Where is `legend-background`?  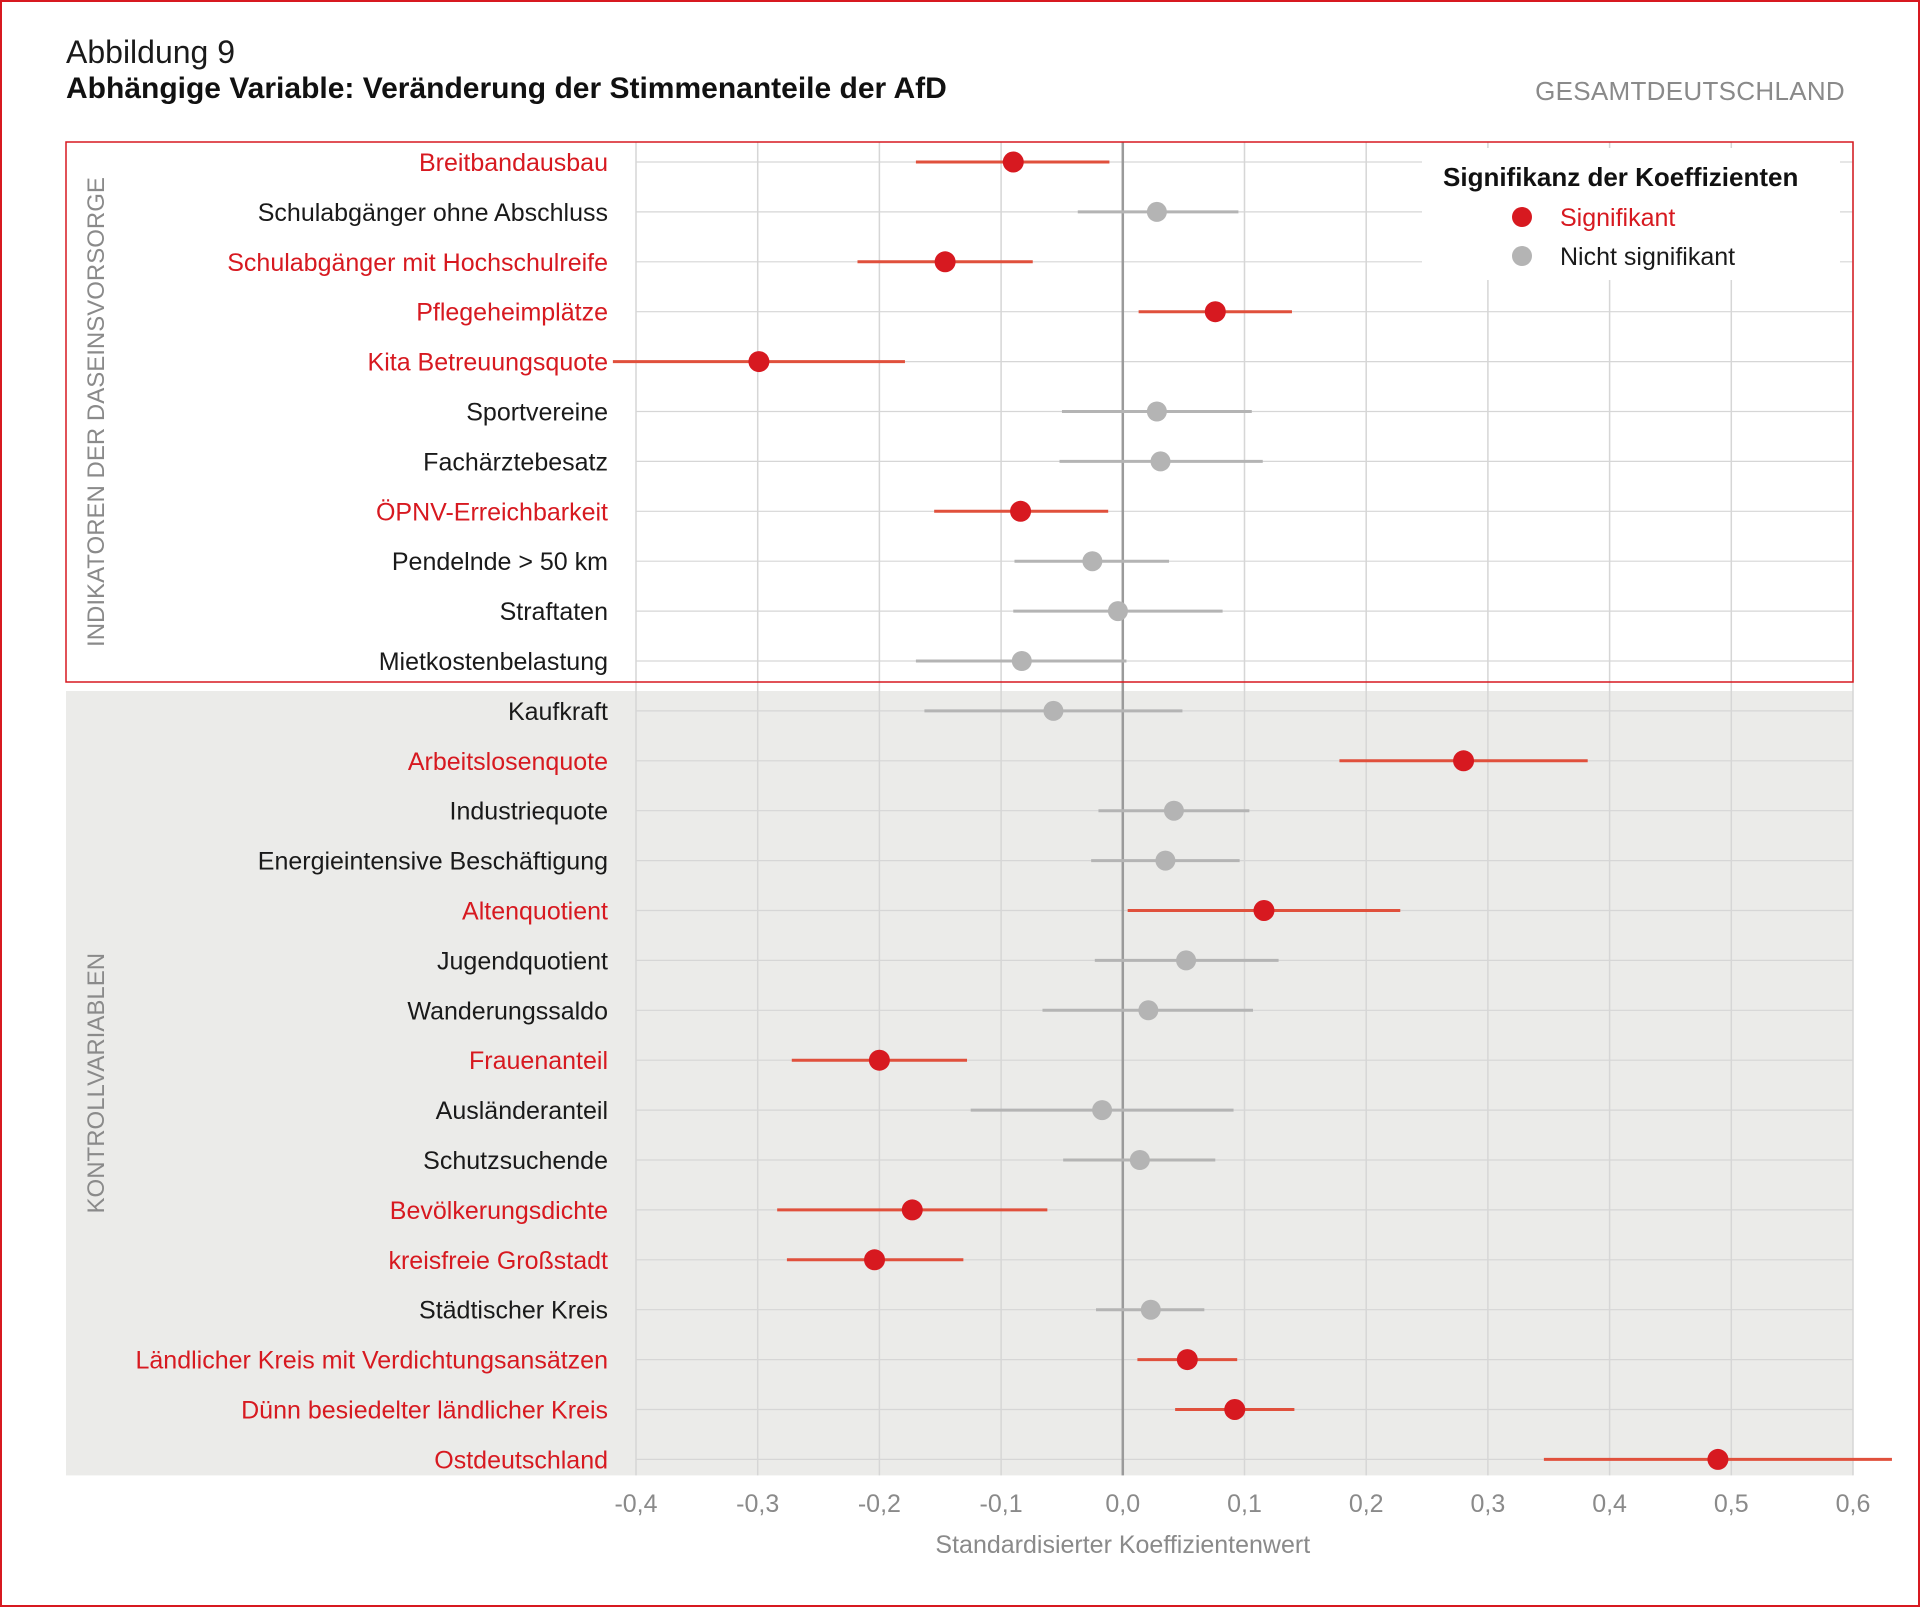 legend-background is located at coordinates (1631, 214).